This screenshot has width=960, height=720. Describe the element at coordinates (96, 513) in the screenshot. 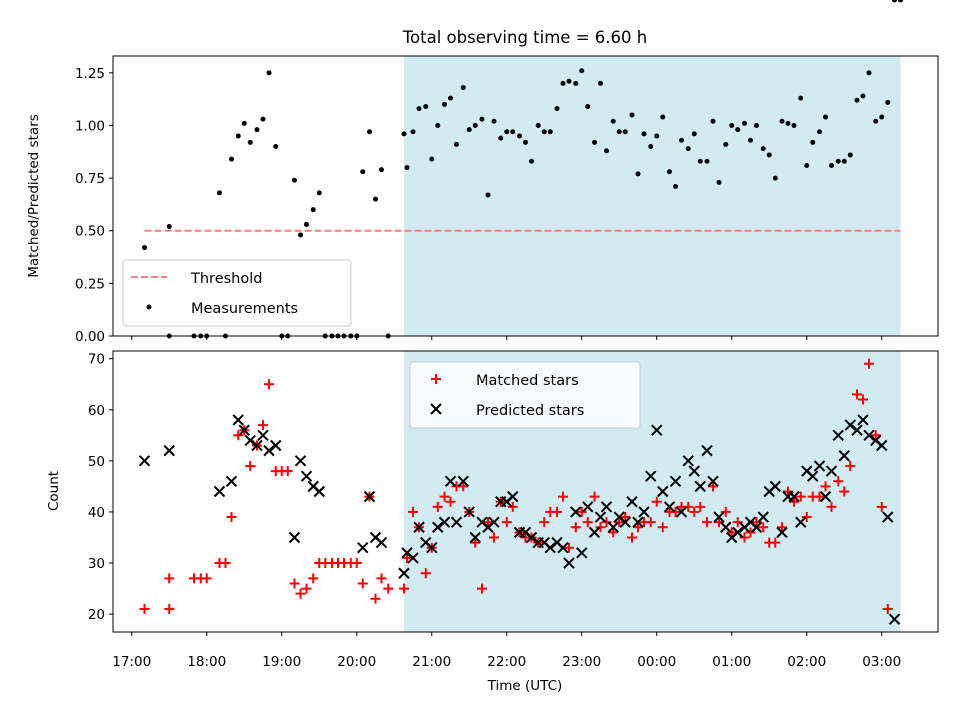

I see `y-tick-label: 40` at that location.